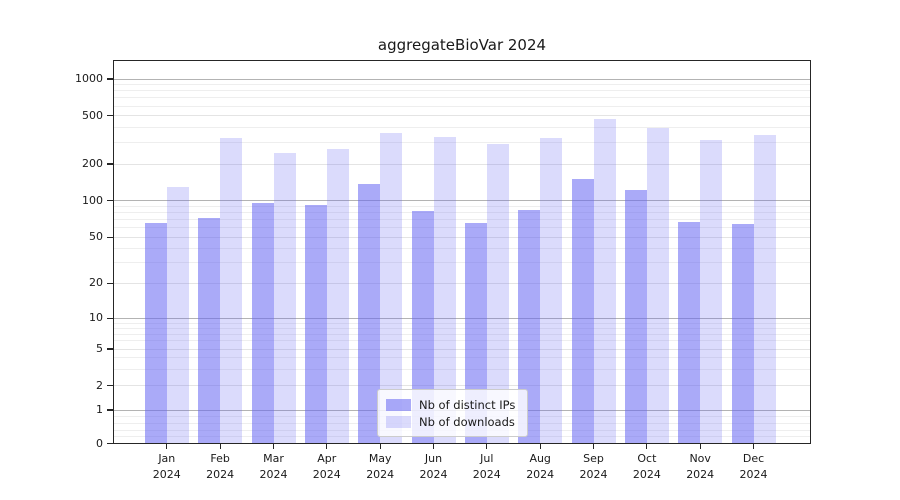 The image size is (900, 500). I want to click on bar-distinct-ips-oct, so click(635, 317).